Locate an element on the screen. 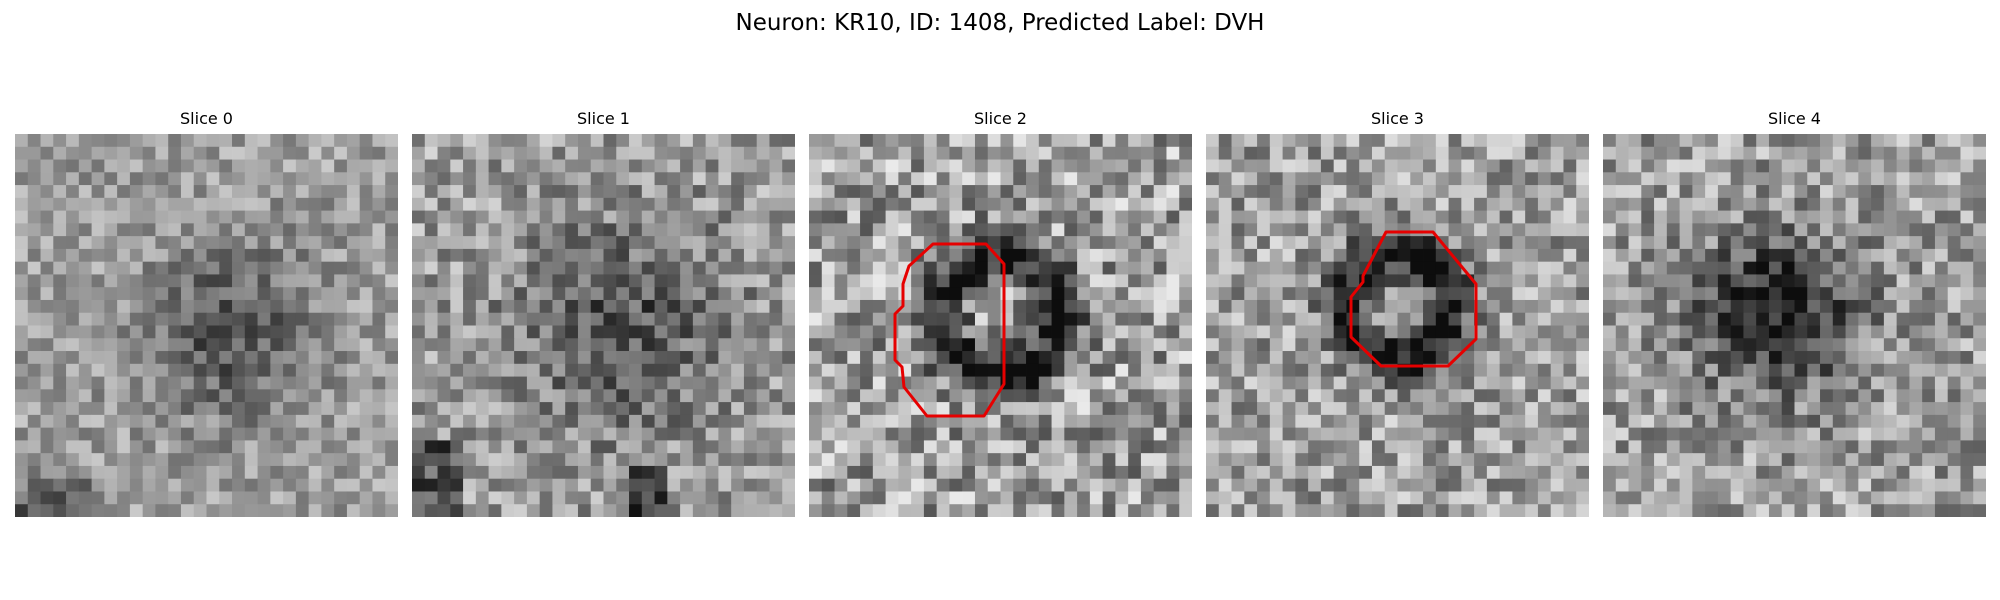 The image size is (2000, 600). slice-panel-3: Slice 3 is located at coordinates (1397, 318).